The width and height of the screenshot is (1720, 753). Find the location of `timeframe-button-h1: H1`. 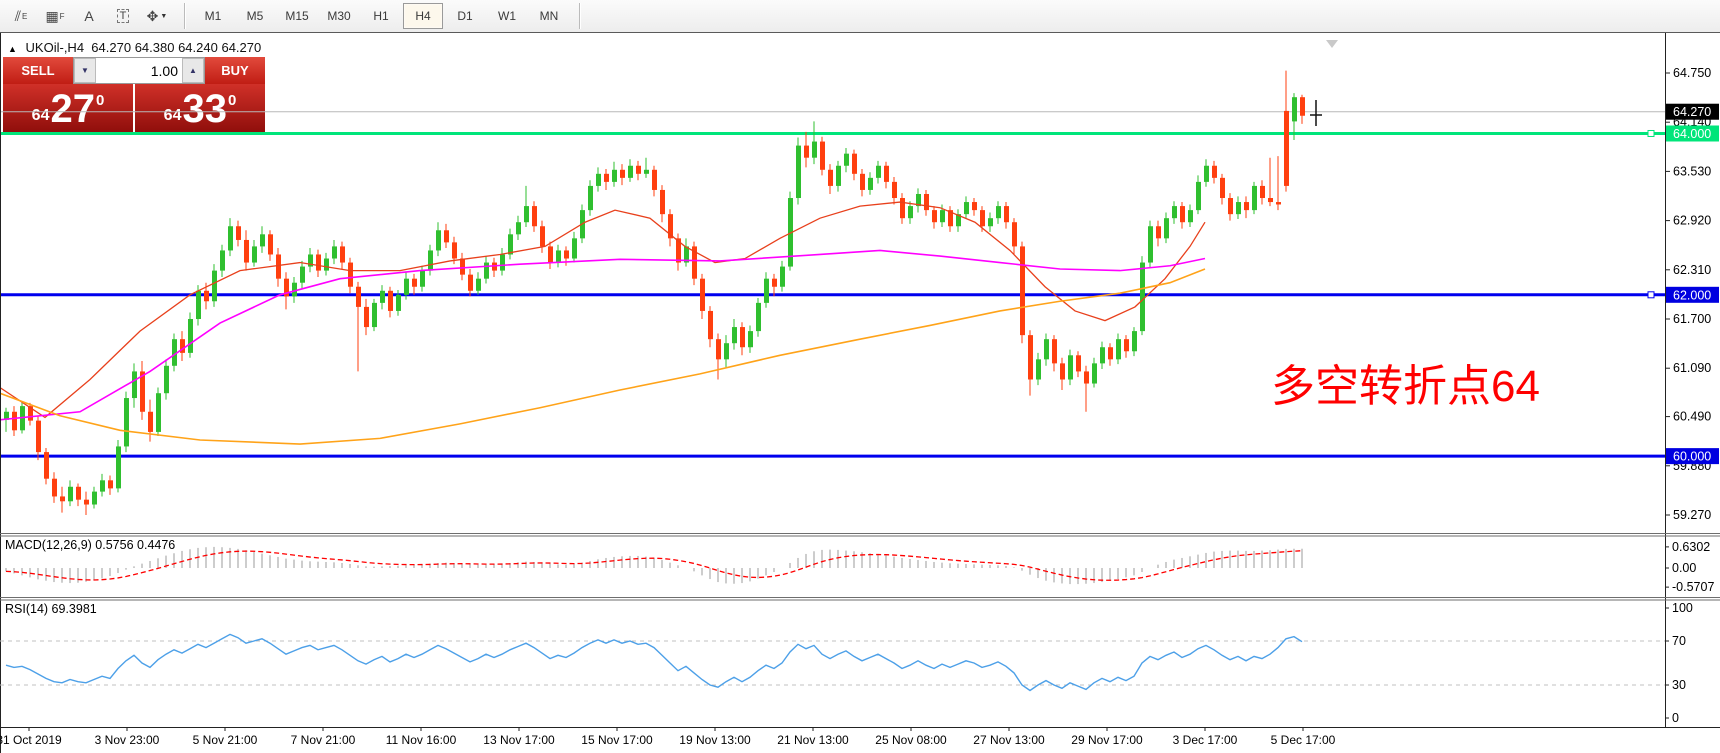

timeframe-button-h1: H1 is located at coordinates (381, 16).